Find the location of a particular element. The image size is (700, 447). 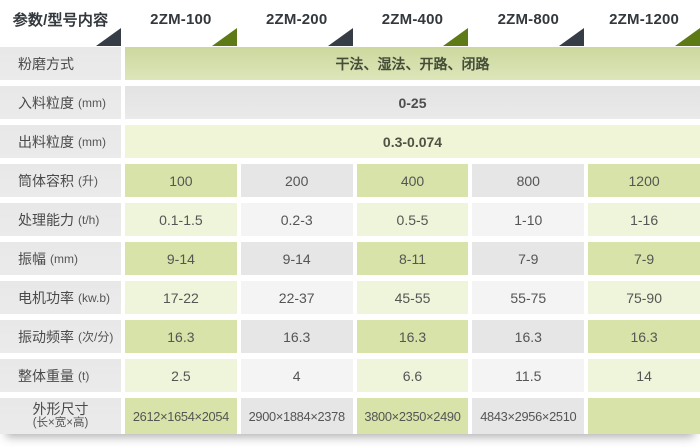

header-param-label: 参数/型号内容 is located at coordinates (60, 20).